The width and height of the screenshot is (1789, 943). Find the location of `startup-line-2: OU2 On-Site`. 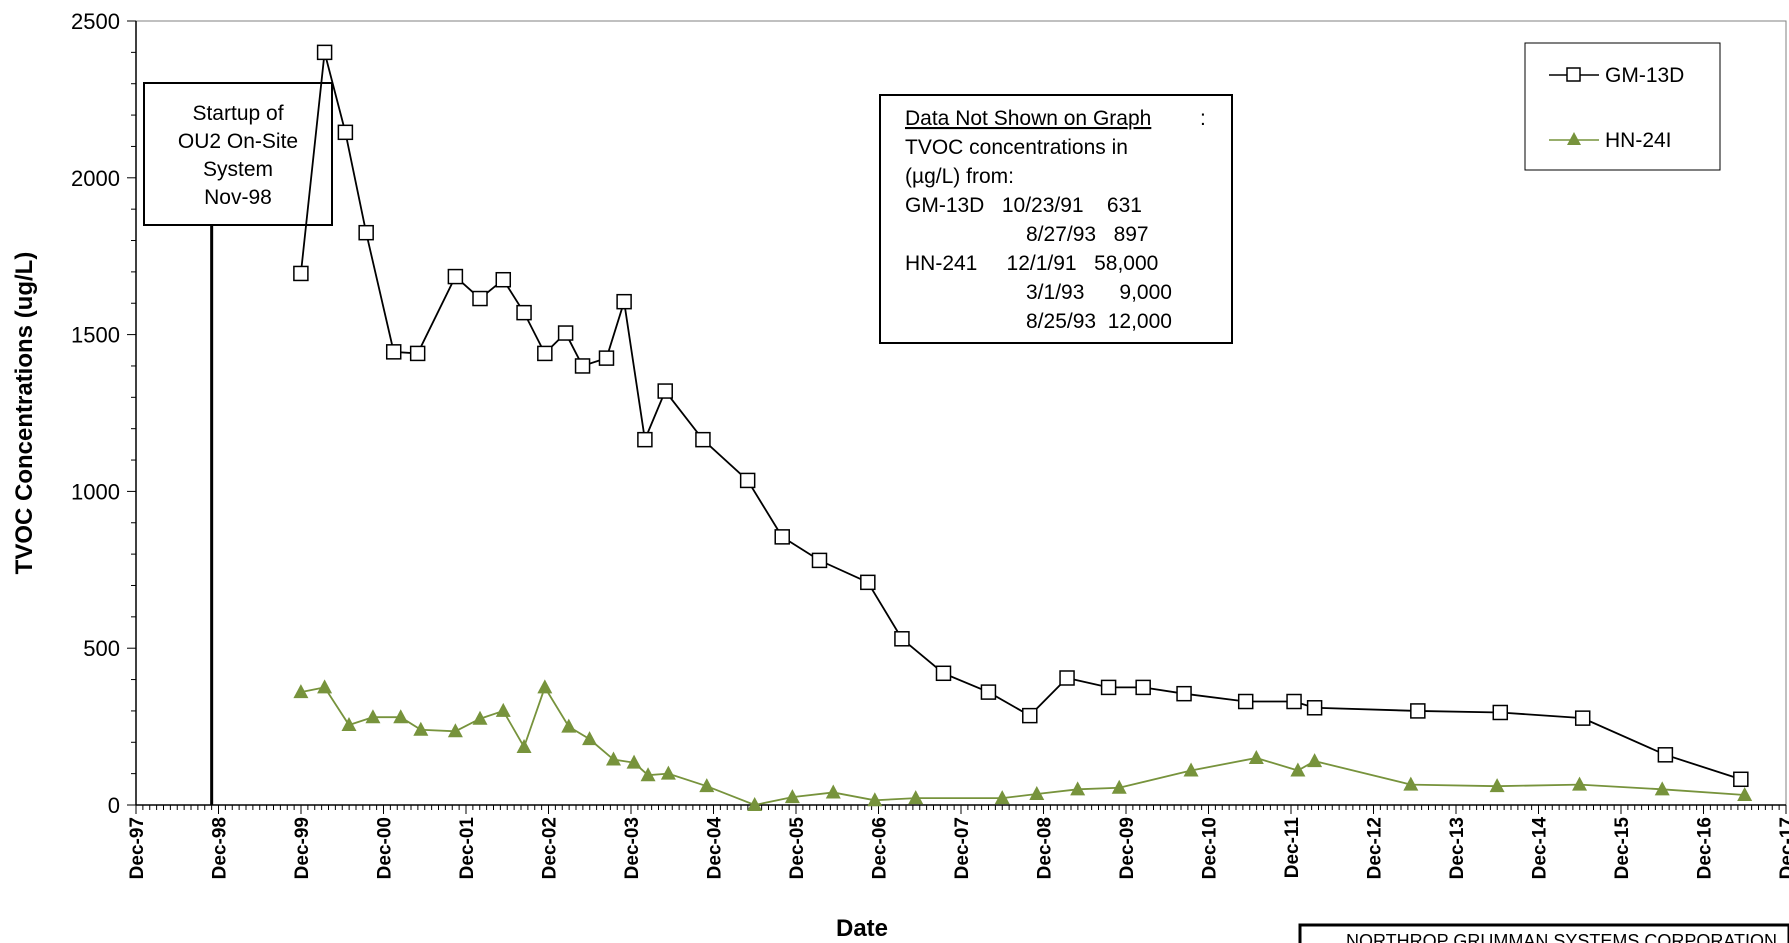

startup-line-2: OU2 On-Site is located at coordinates (238, 141).